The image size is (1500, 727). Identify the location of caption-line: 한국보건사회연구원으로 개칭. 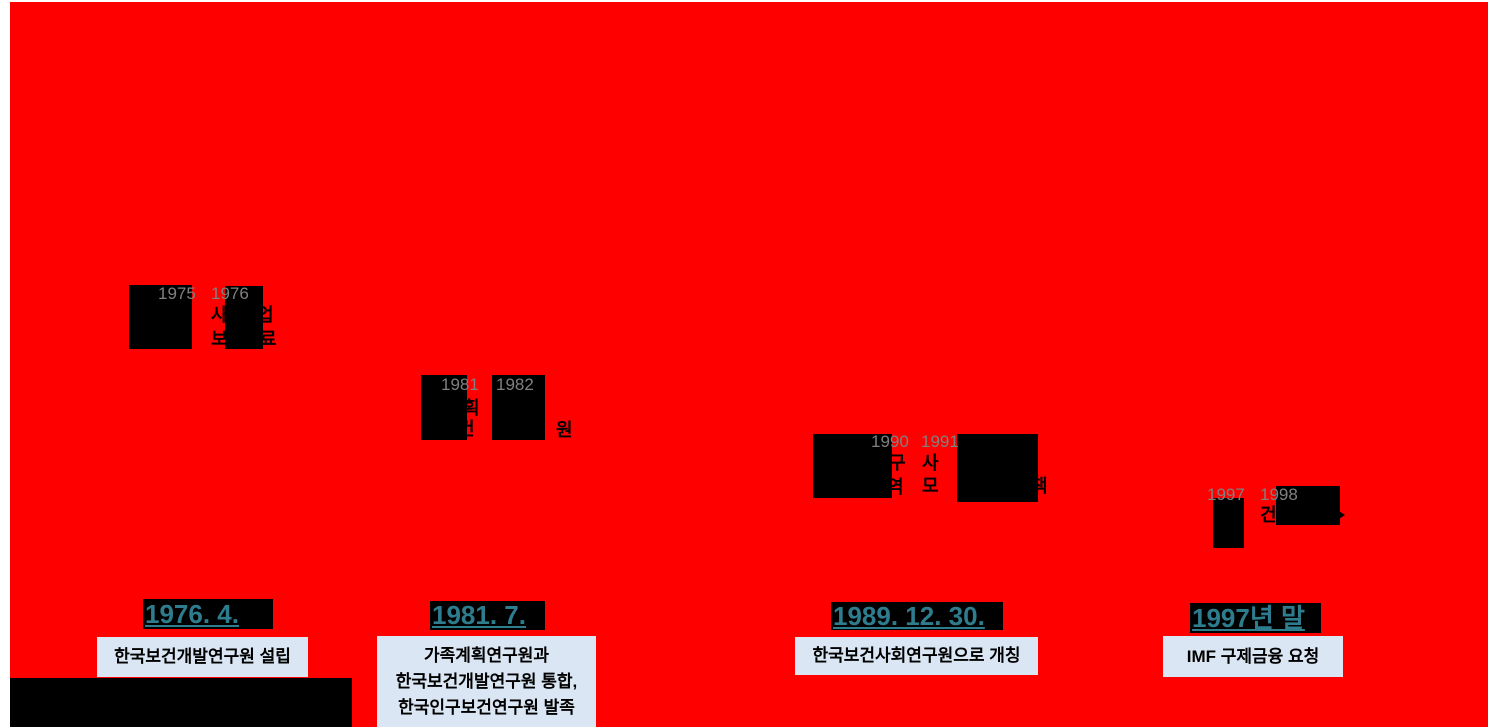
(916, 655).